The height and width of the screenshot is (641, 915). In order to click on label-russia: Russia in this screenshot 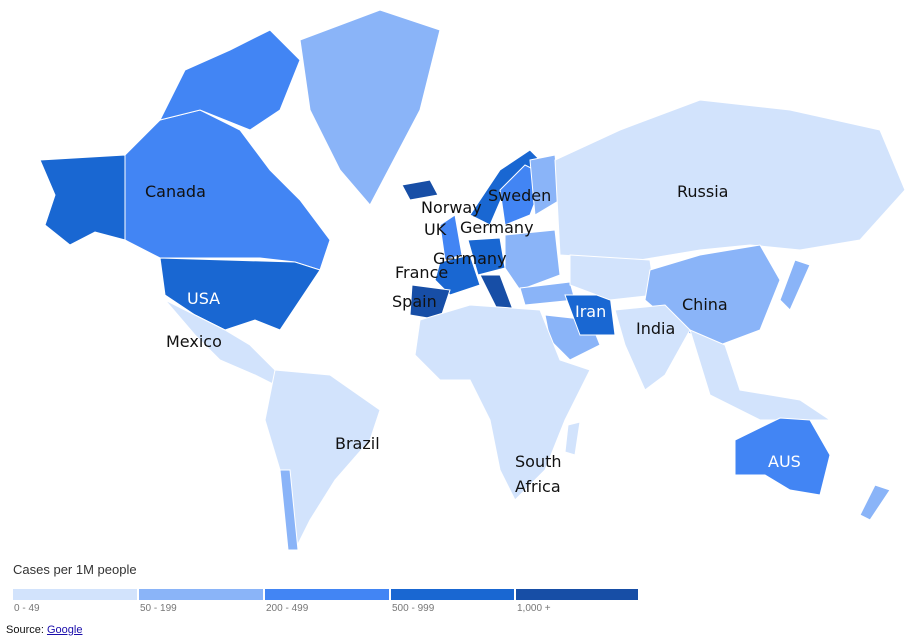, I will do `click(703, 191)`.